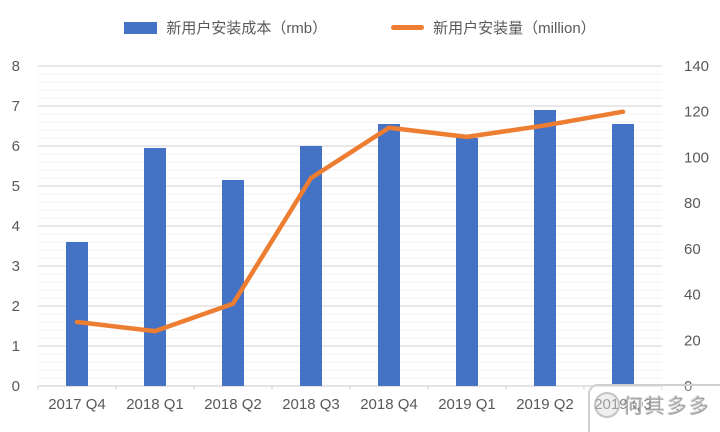 The width and height of the screenshot is (720, 432). Describe the element at coordinates (16, 346) in the screenshot. I see `left-axis-label: 1` at that location.